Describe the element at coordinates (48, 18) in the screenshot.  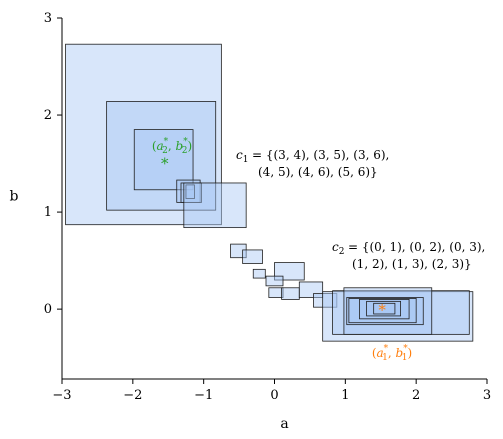
I see `y-tick-label: 3` at that location.